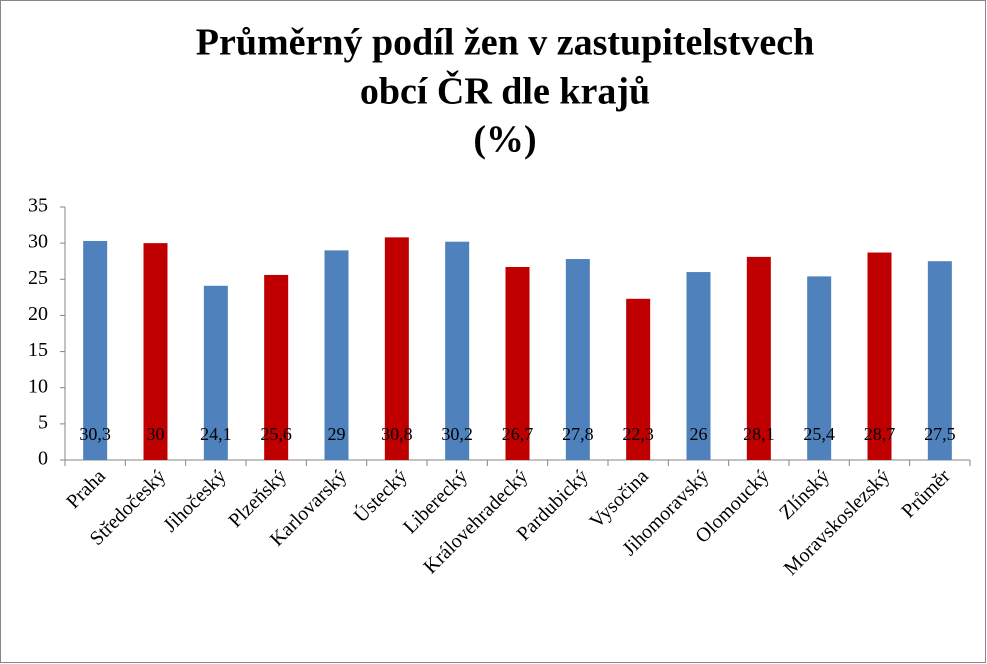  I want to click on value-label: 22,3, so click(638, 434).